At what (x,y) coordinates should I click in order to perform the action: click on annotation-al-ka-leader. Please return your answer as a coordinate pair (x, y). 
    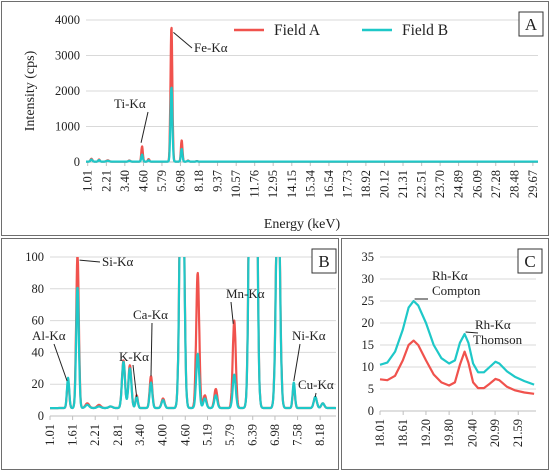
    Looking at the image, I should click on (60, 362).